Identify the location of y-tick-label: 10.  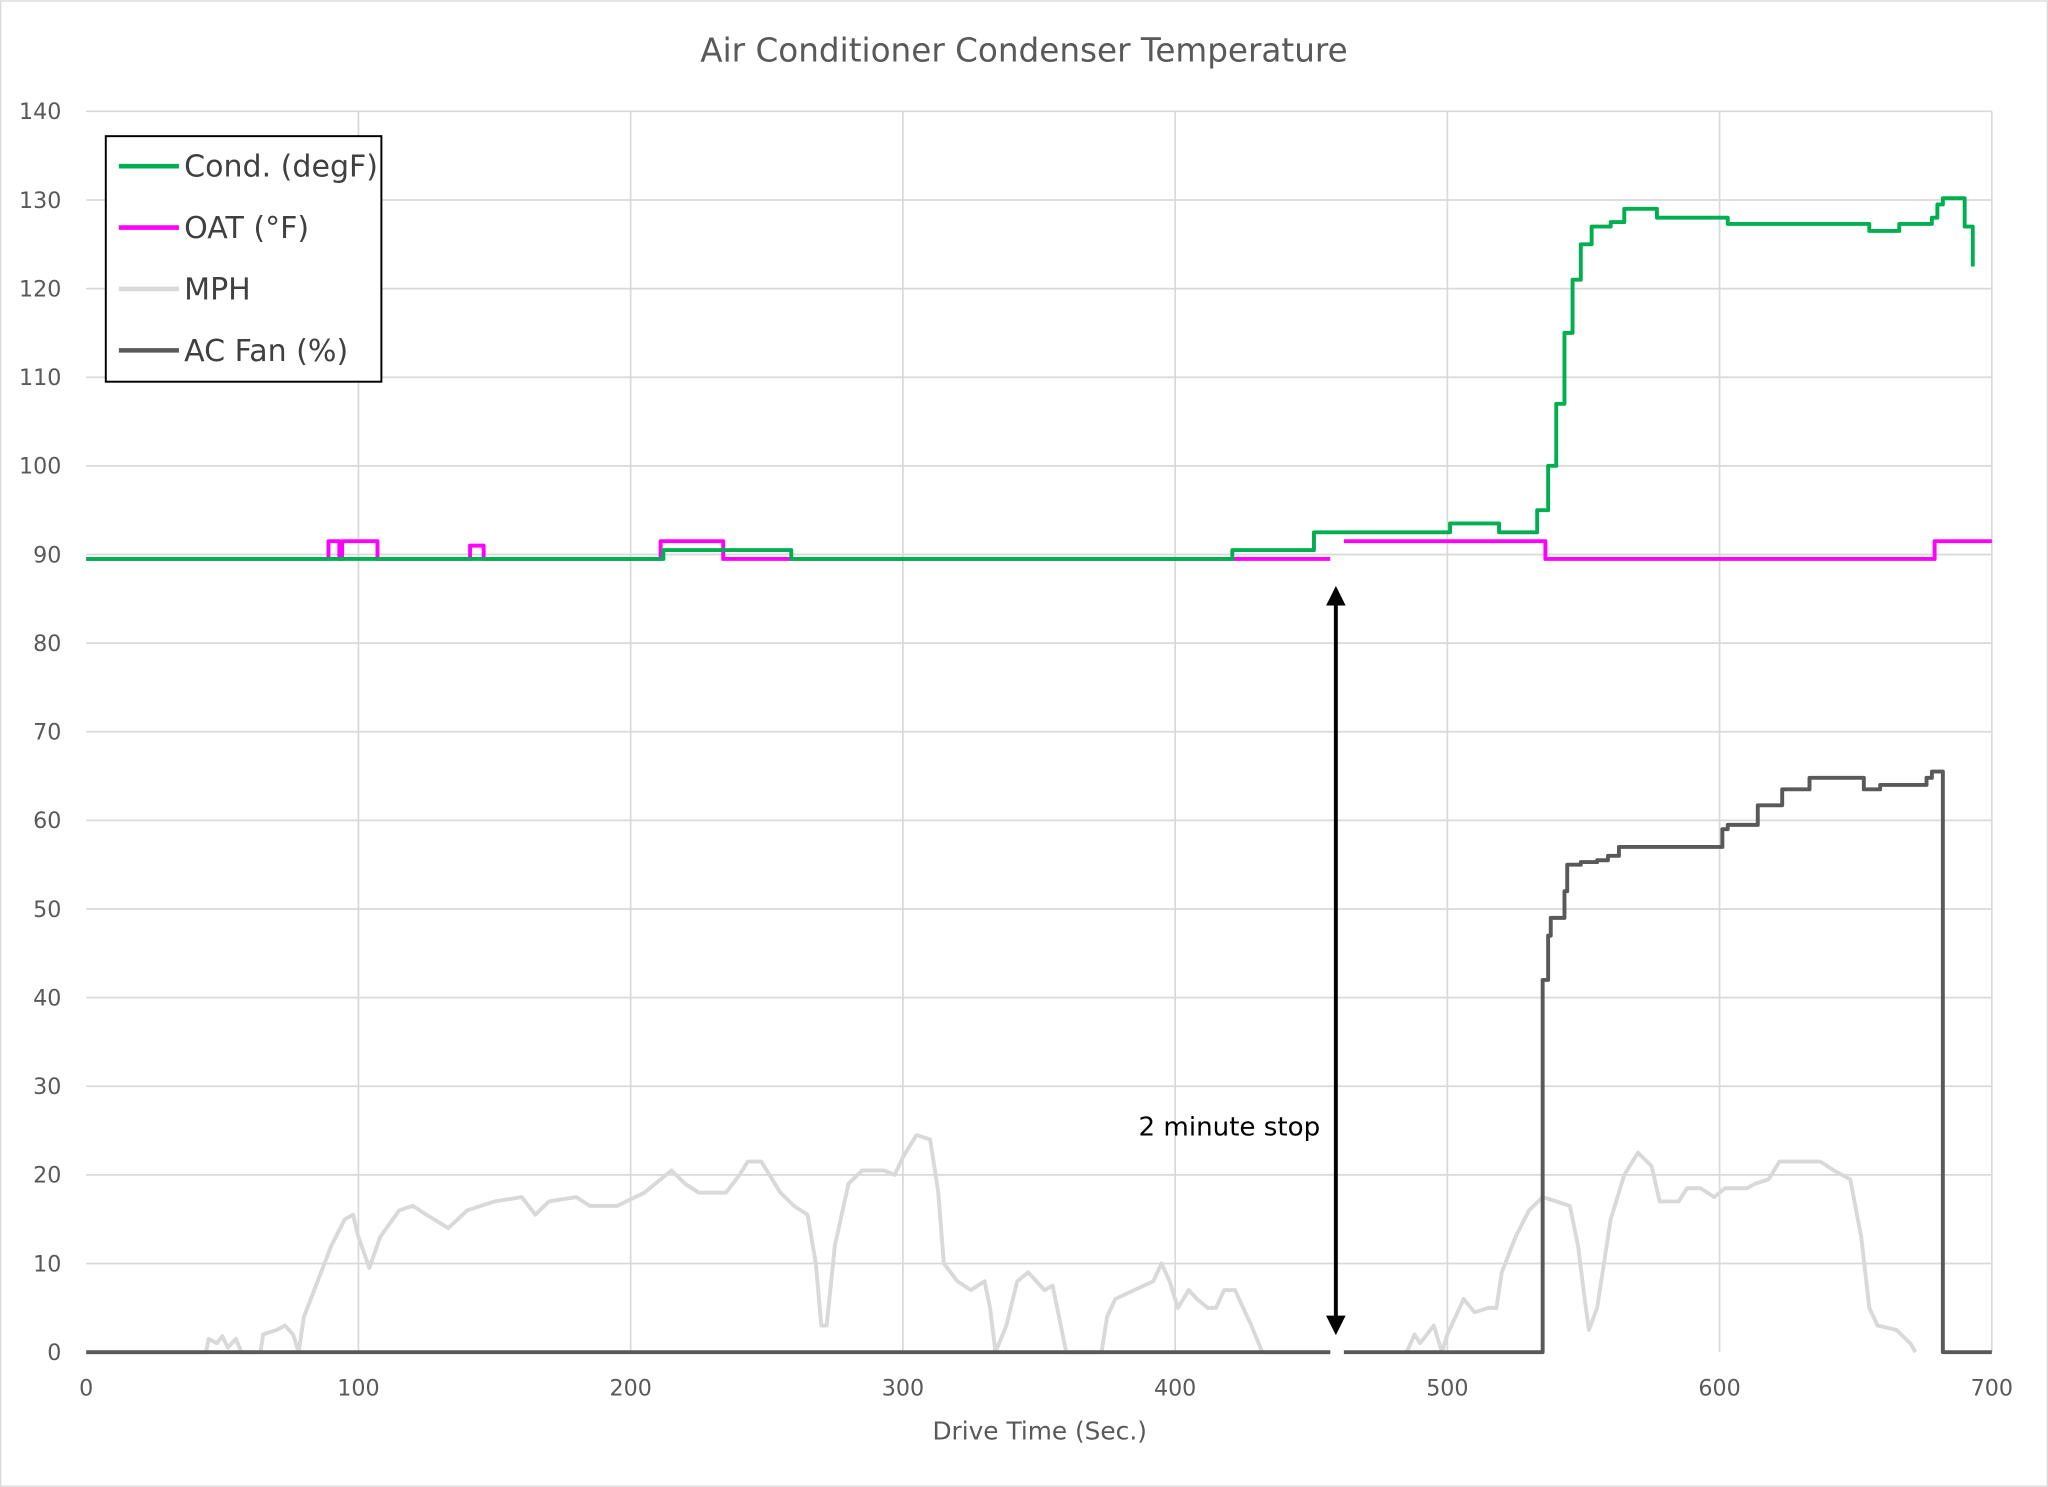
(47, 1264).